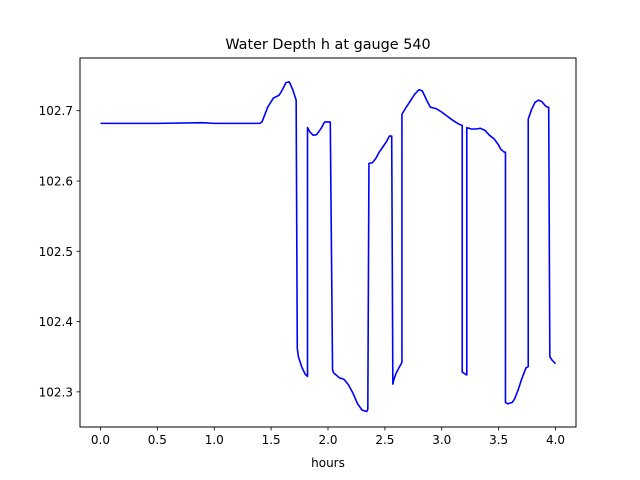  I want to click on y-tick-label: 102.7, so click(56, 111).